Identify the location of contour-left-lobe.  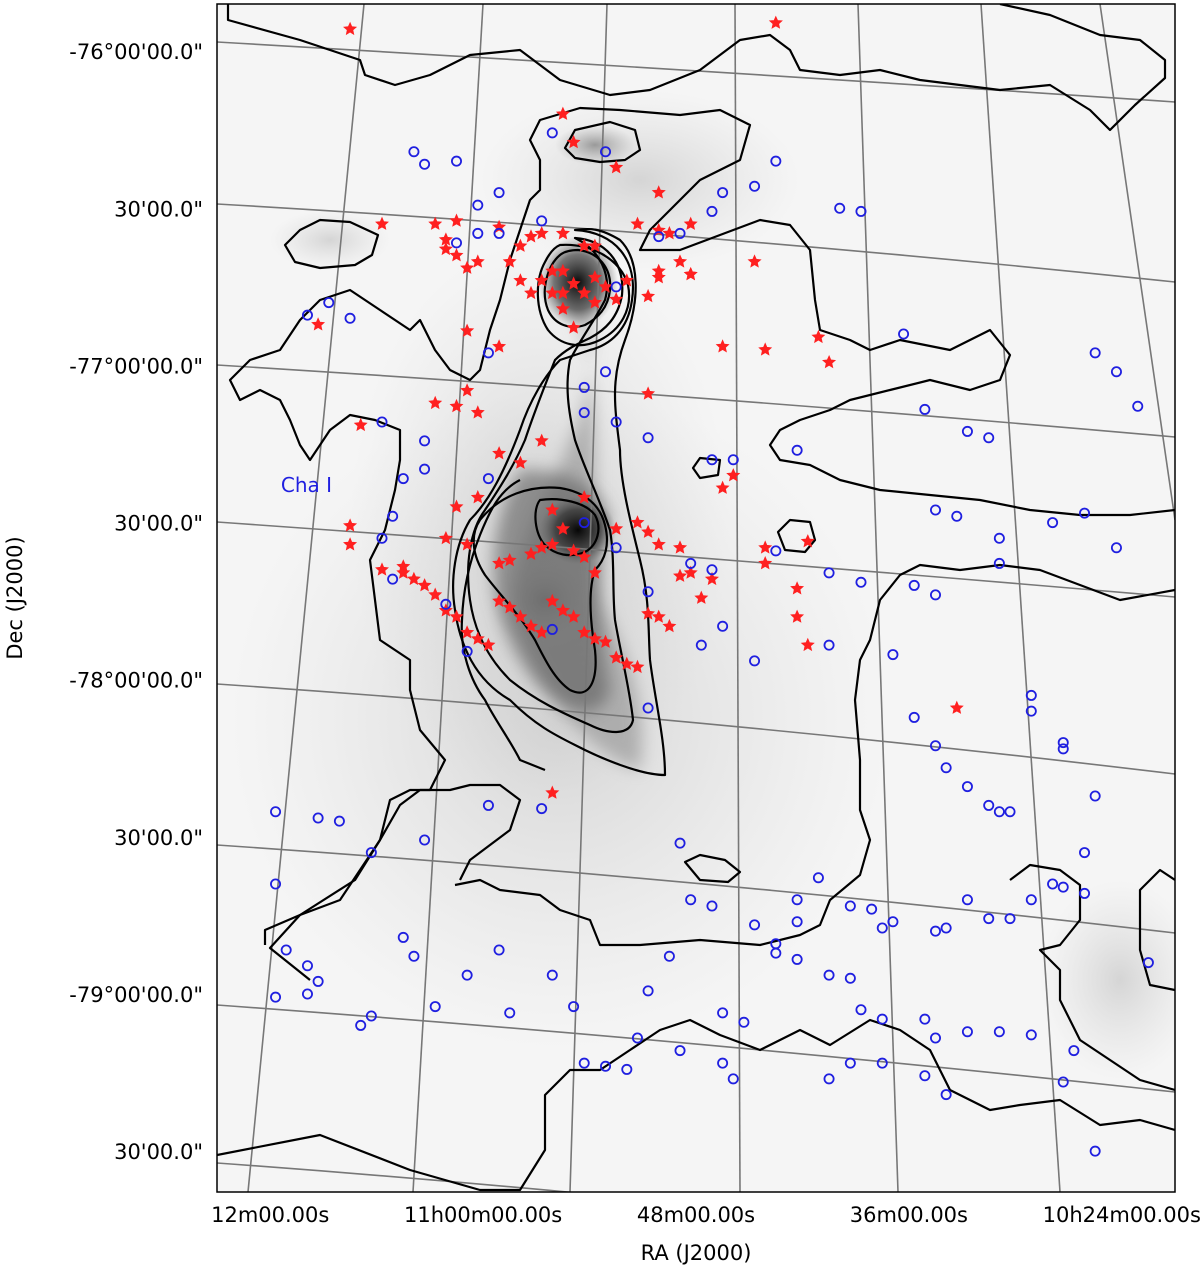
(392, 864).